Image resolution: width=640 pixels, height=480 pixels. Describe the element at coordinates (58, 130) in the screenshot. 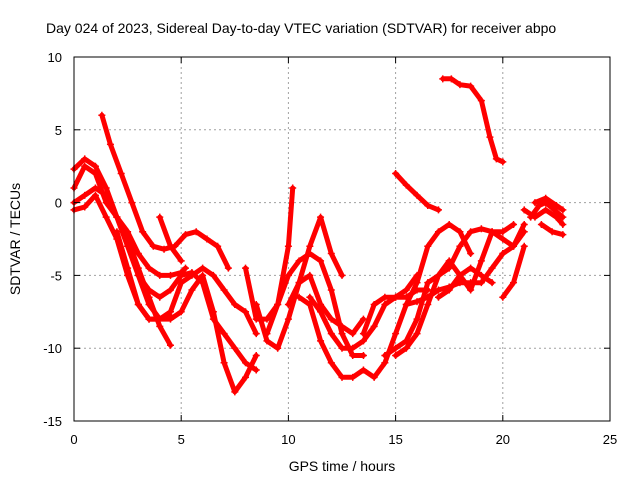

I see `y-tick-label: 5` at that location.